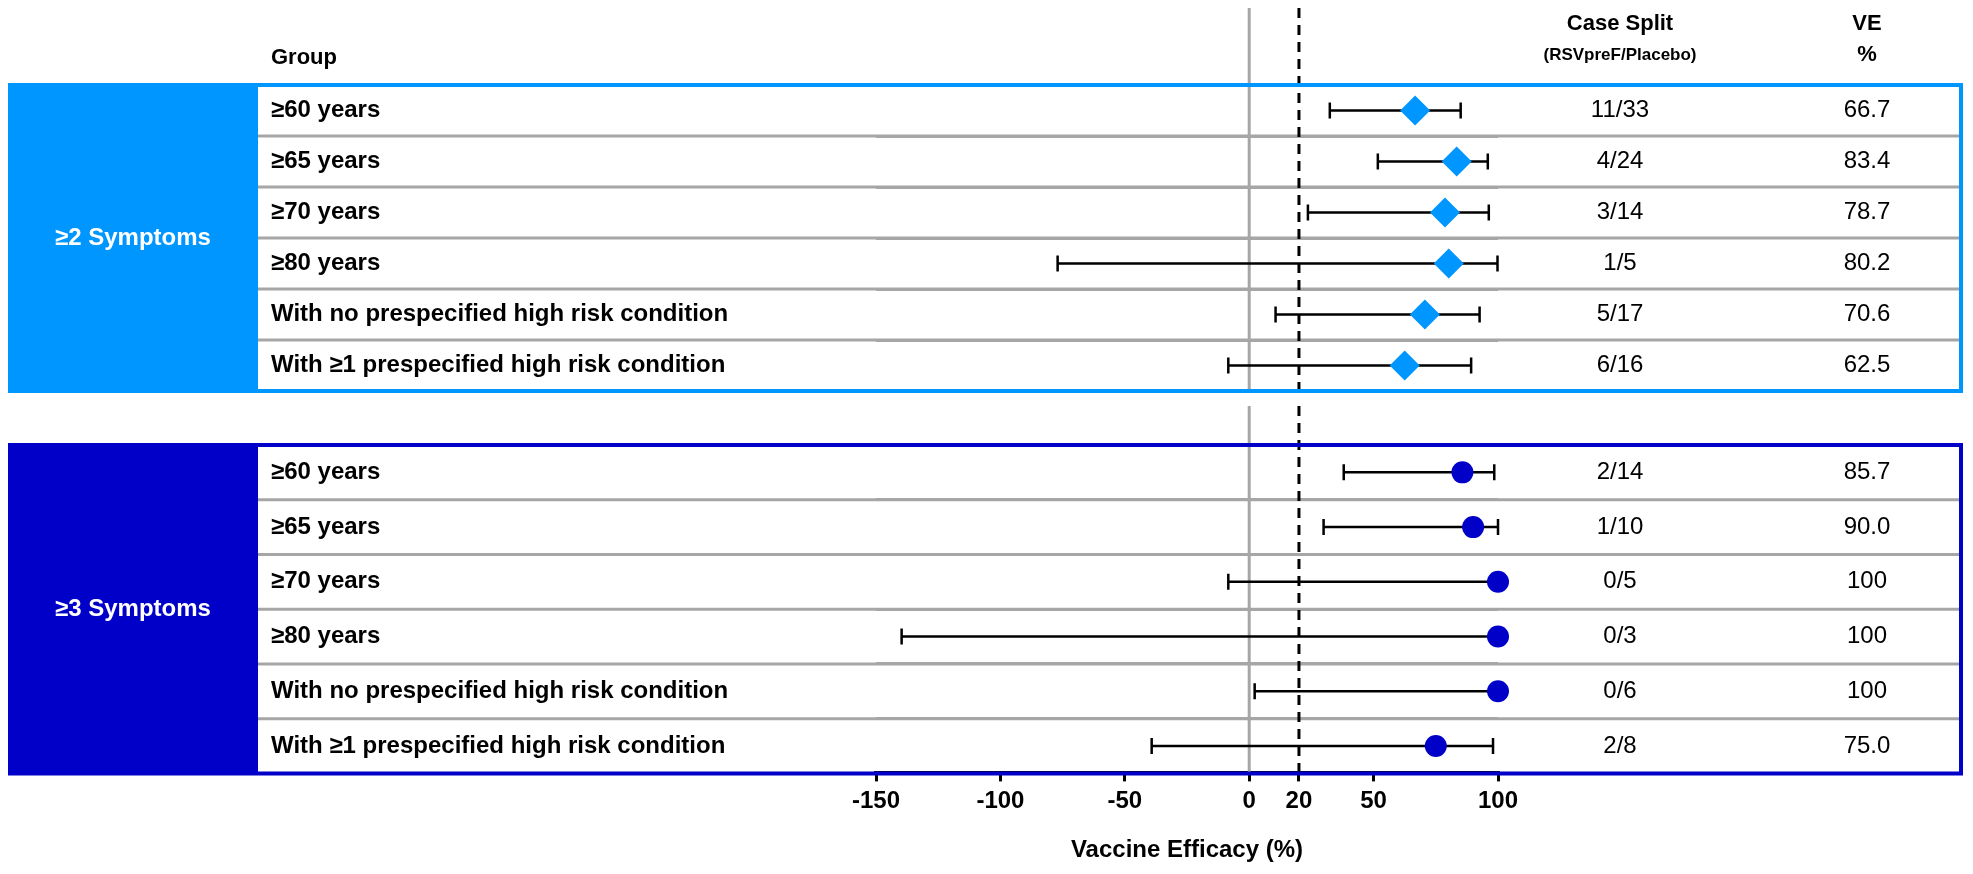 The image size is (1973, 874). What do you see at coordinates (1125, 800) in the screenshot?
I see `x-tick-label: -50` at bounding box center [1125, 800].